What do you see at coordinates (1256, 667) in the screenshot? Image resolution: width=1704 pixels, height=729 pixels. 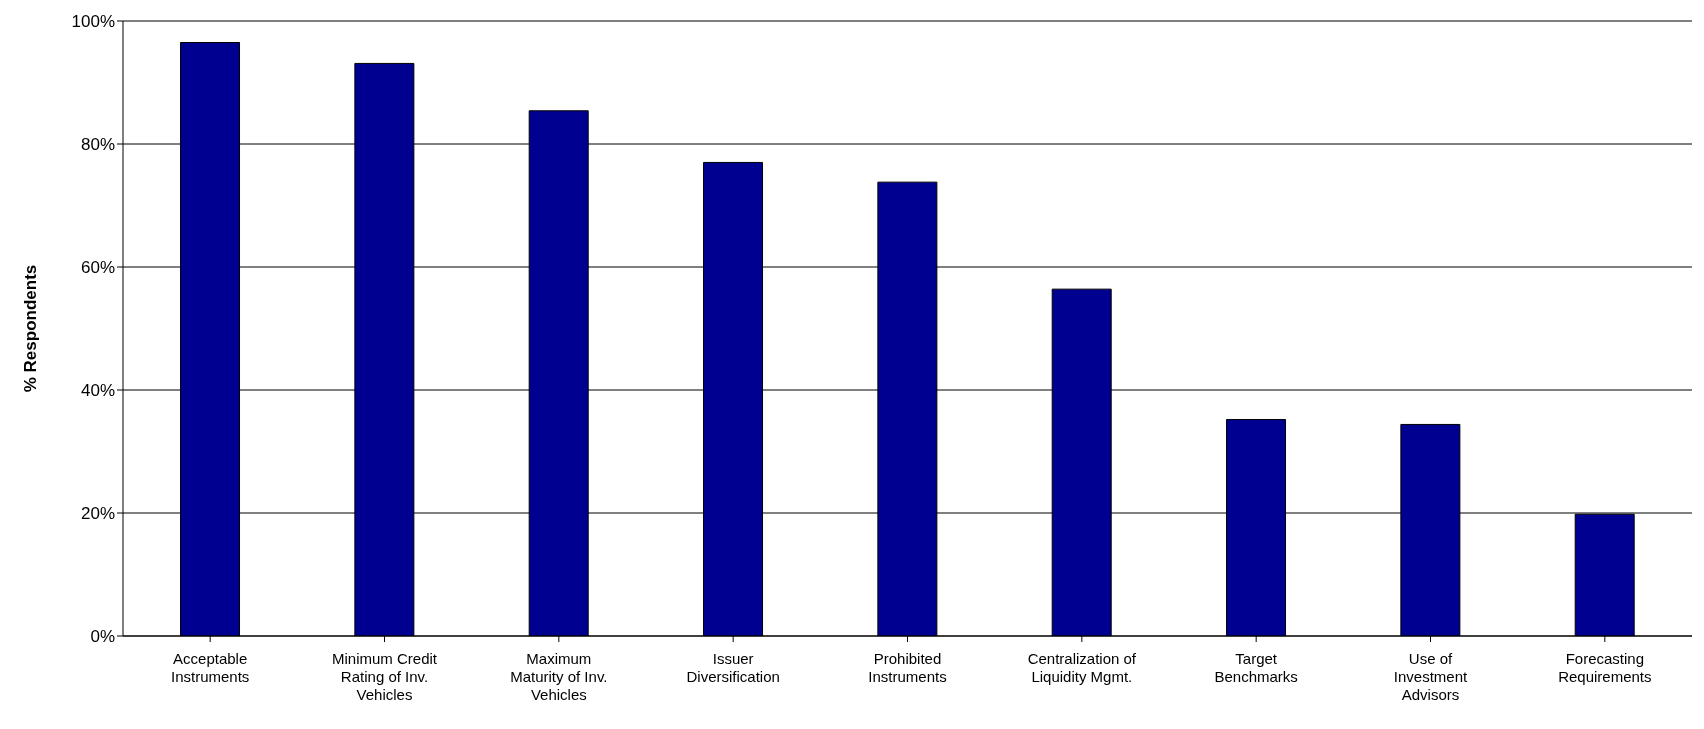 I see `x-tick-label: Target Benchmarks` at bounding box center [1256, 667].